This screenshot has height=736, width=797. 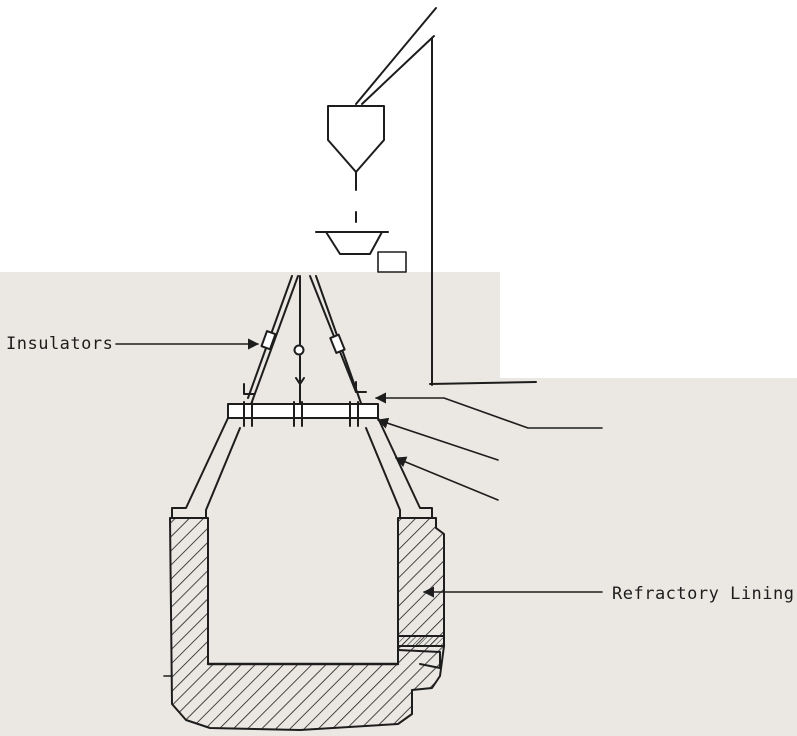 I want to click on insulators-icon, so click(x=303, y=343).